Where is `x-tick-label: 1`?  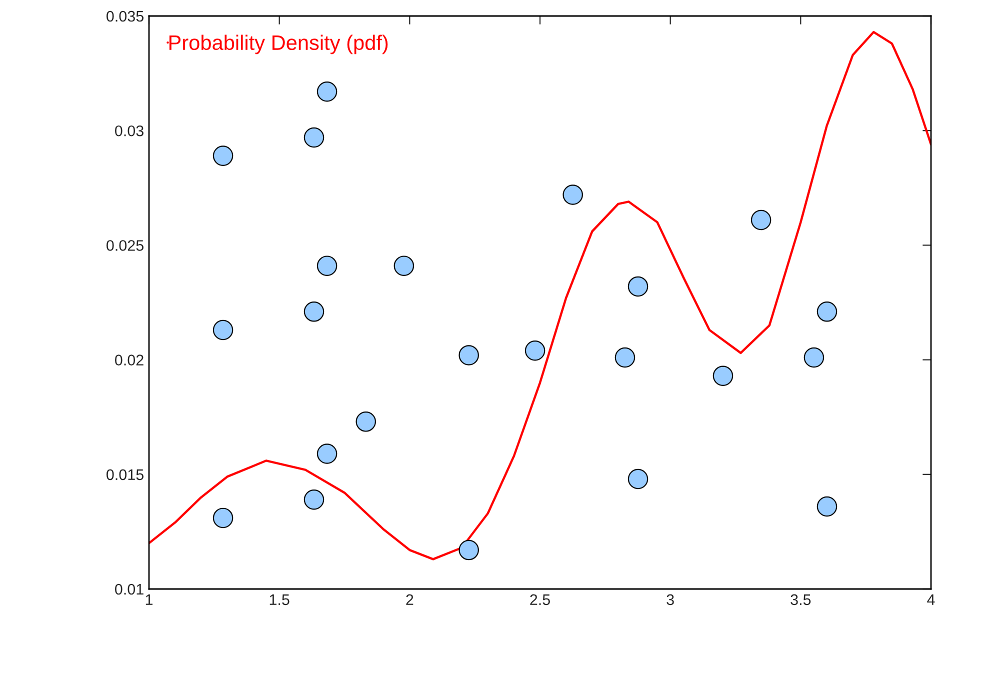 x-tick-label: 1 is located at coordinates (149, 599).